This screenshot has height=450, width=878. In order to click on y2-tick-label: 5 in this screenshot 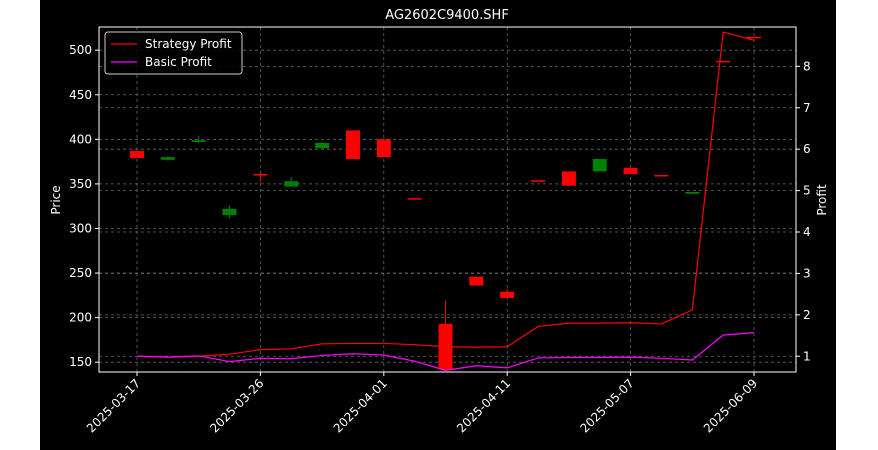, I will do `click(807, 191)`.